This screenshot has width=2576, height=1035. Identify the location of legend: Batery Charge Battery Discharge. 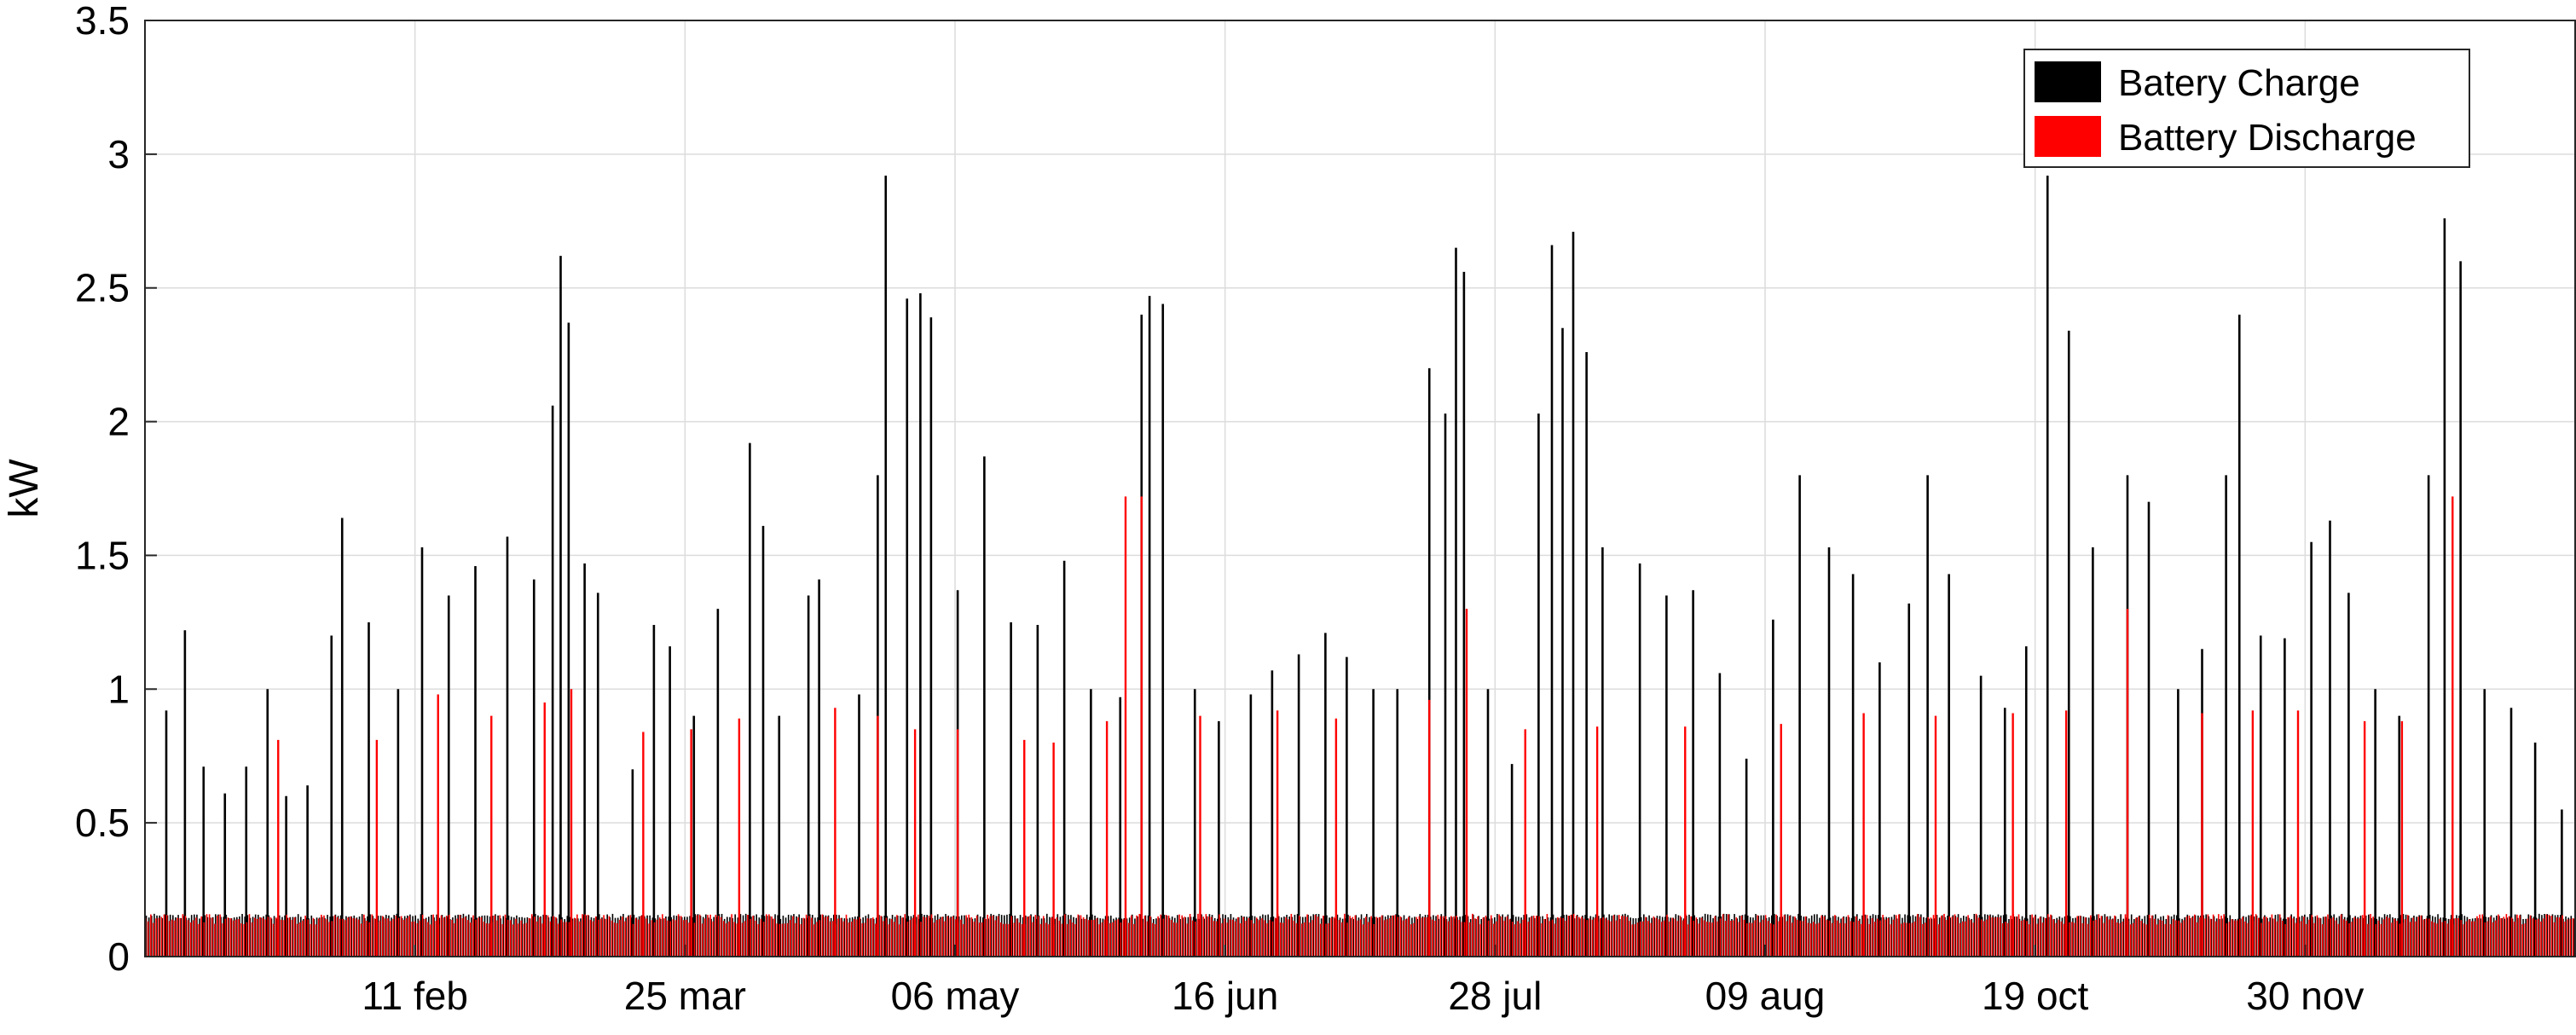
(2246, 108).